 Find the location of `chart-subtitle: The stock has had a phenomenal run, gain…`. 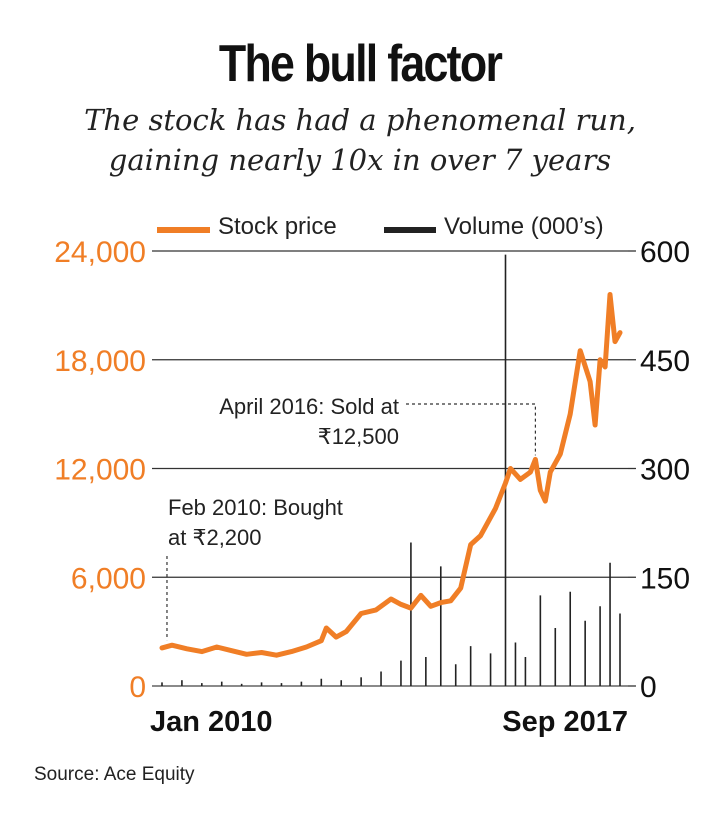

chart-subtitle: The stock has had a phenomenal run, gain… is located at coordinates (360, 140).